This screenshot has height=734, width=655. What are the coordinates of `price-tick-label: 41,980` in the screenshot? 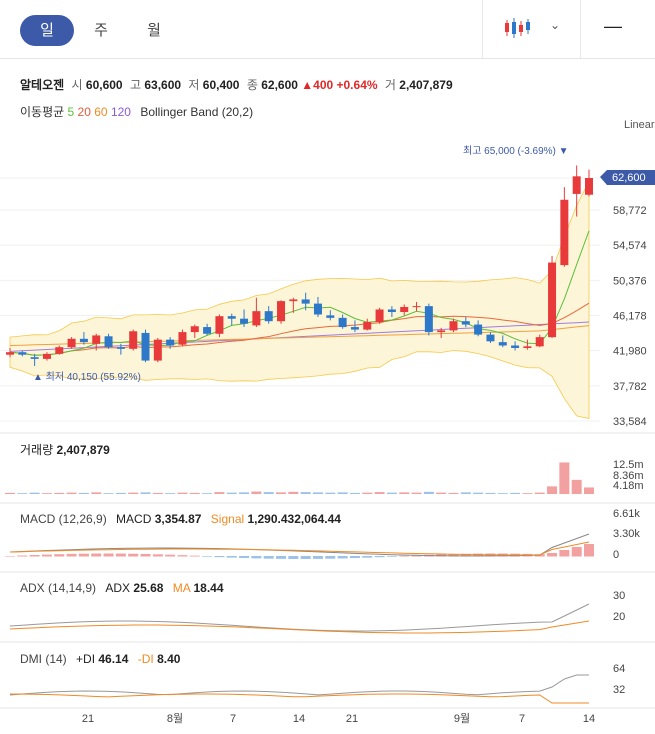 It's located at (630, 352).